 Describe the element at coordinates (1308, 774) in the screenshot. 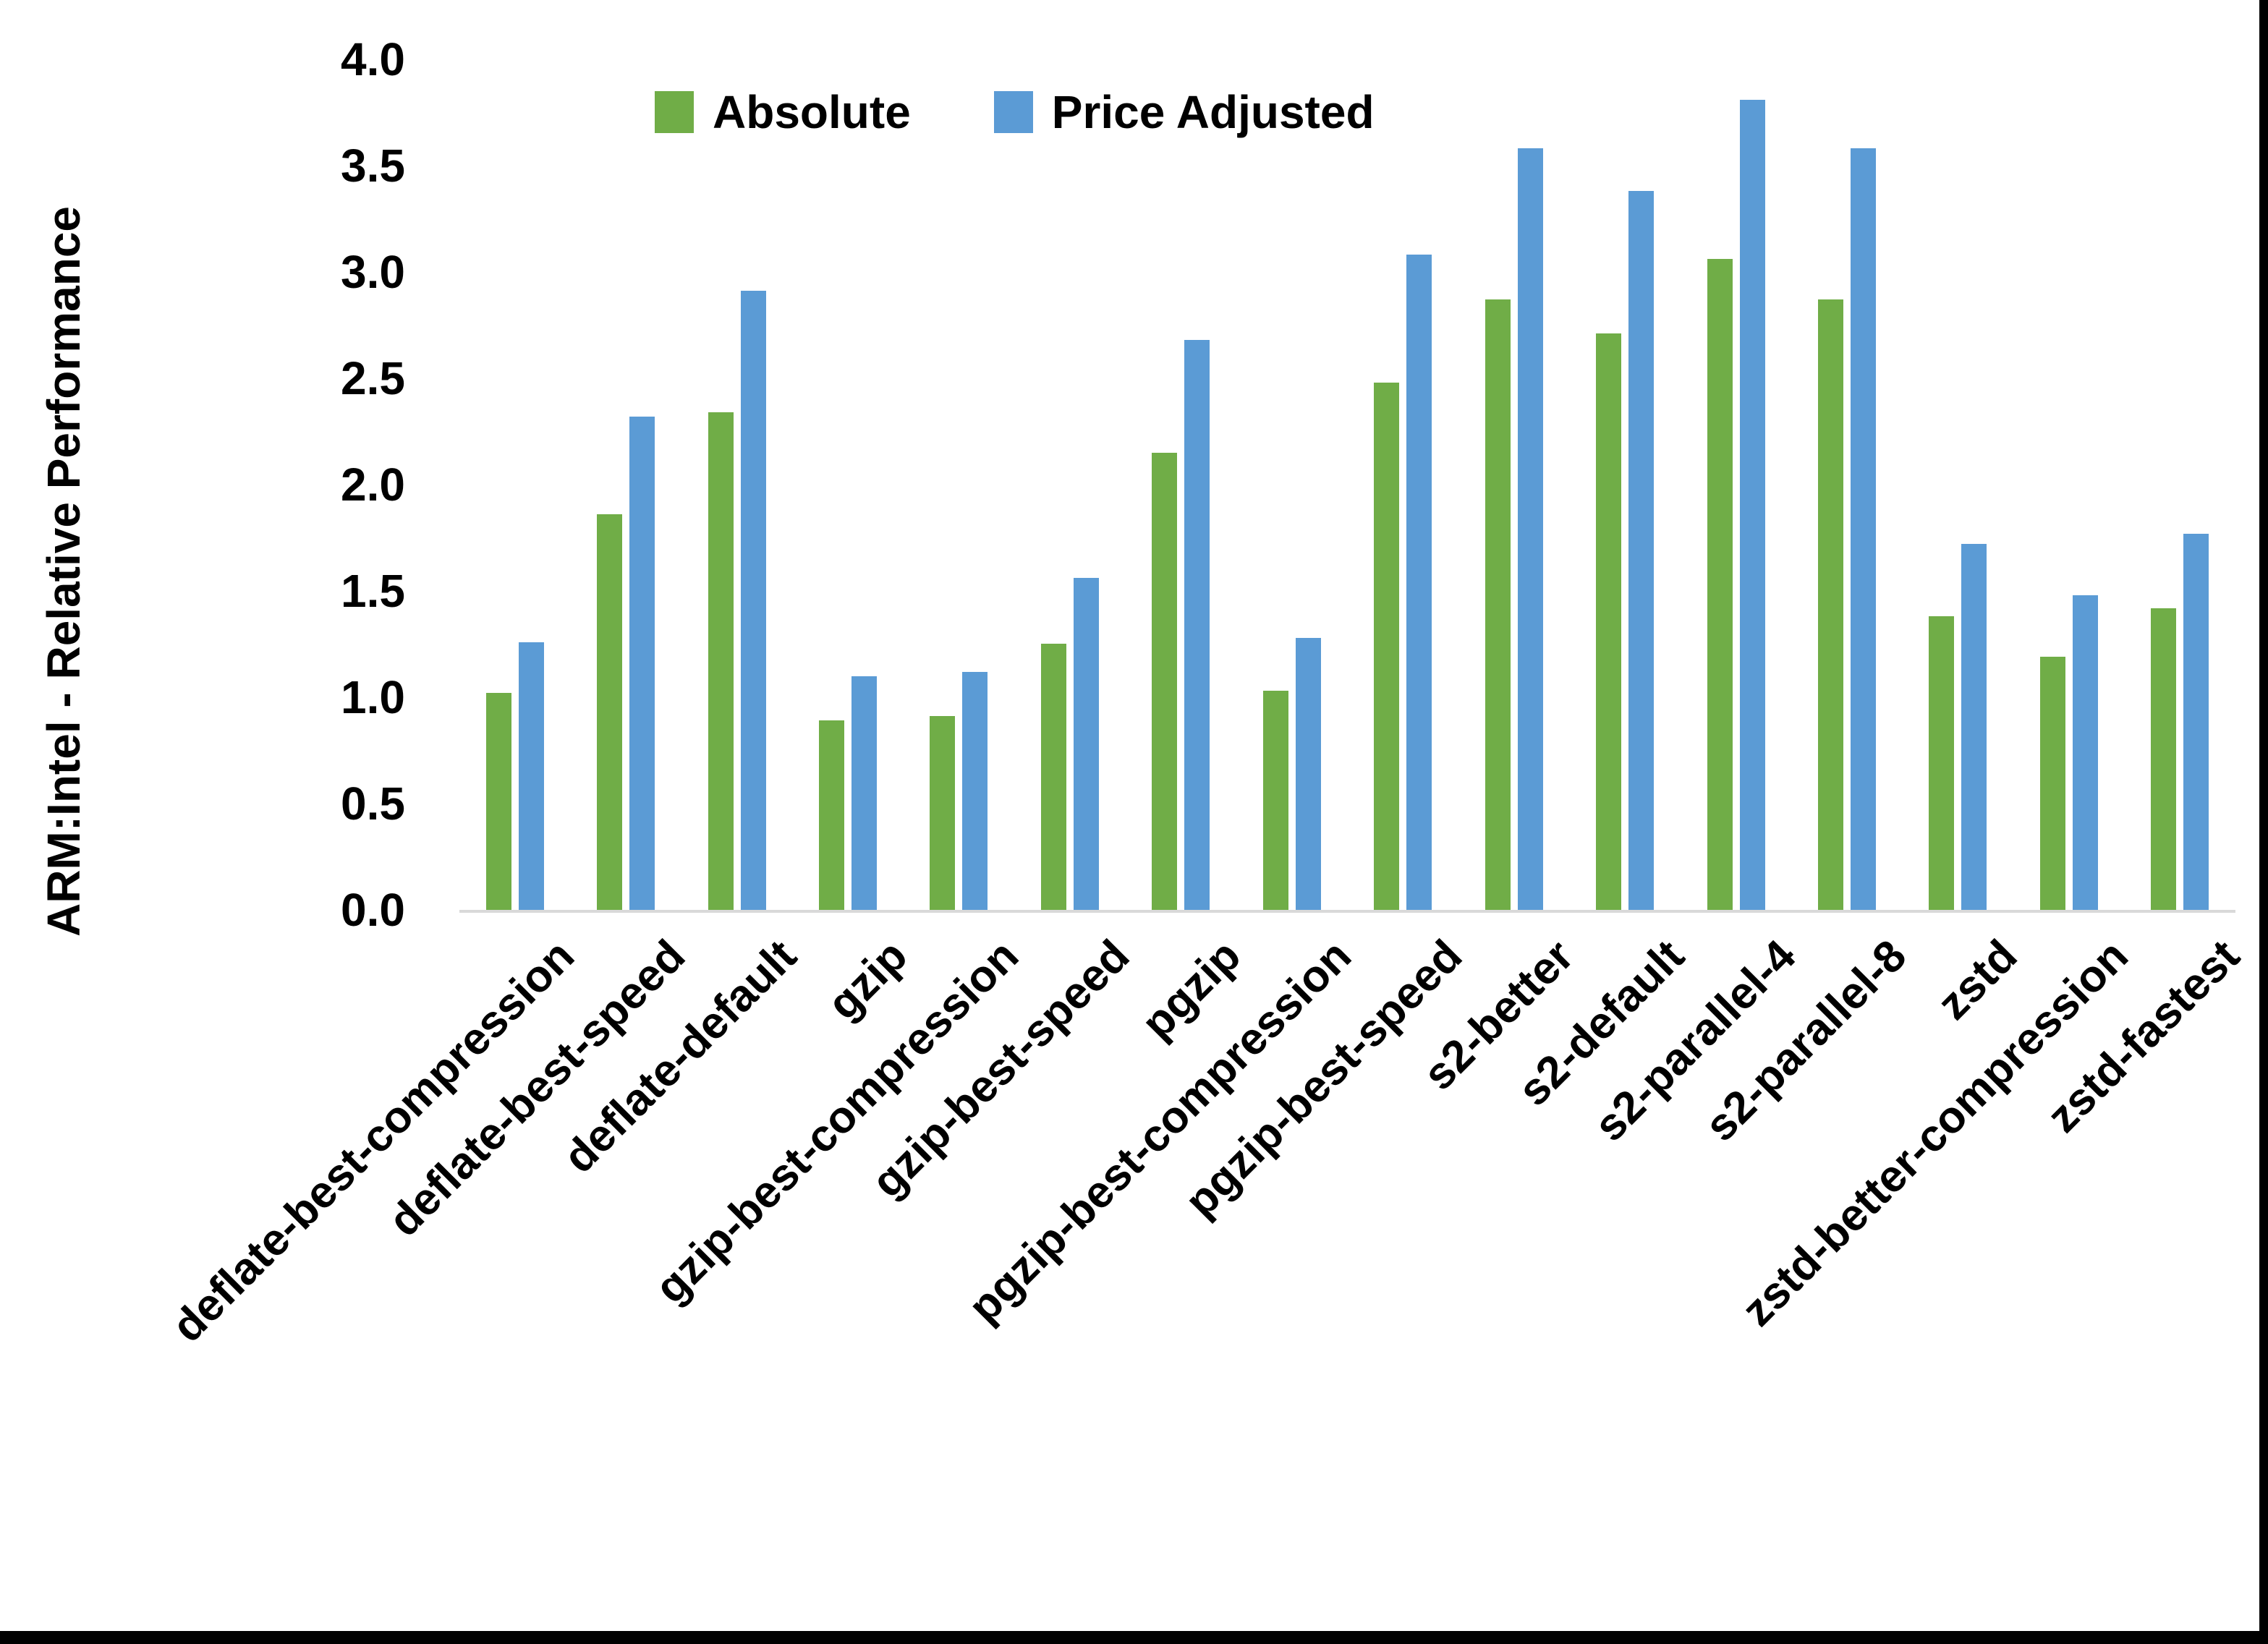

I see `bar-price-adjusted-pgzip-best-compression` at that location.